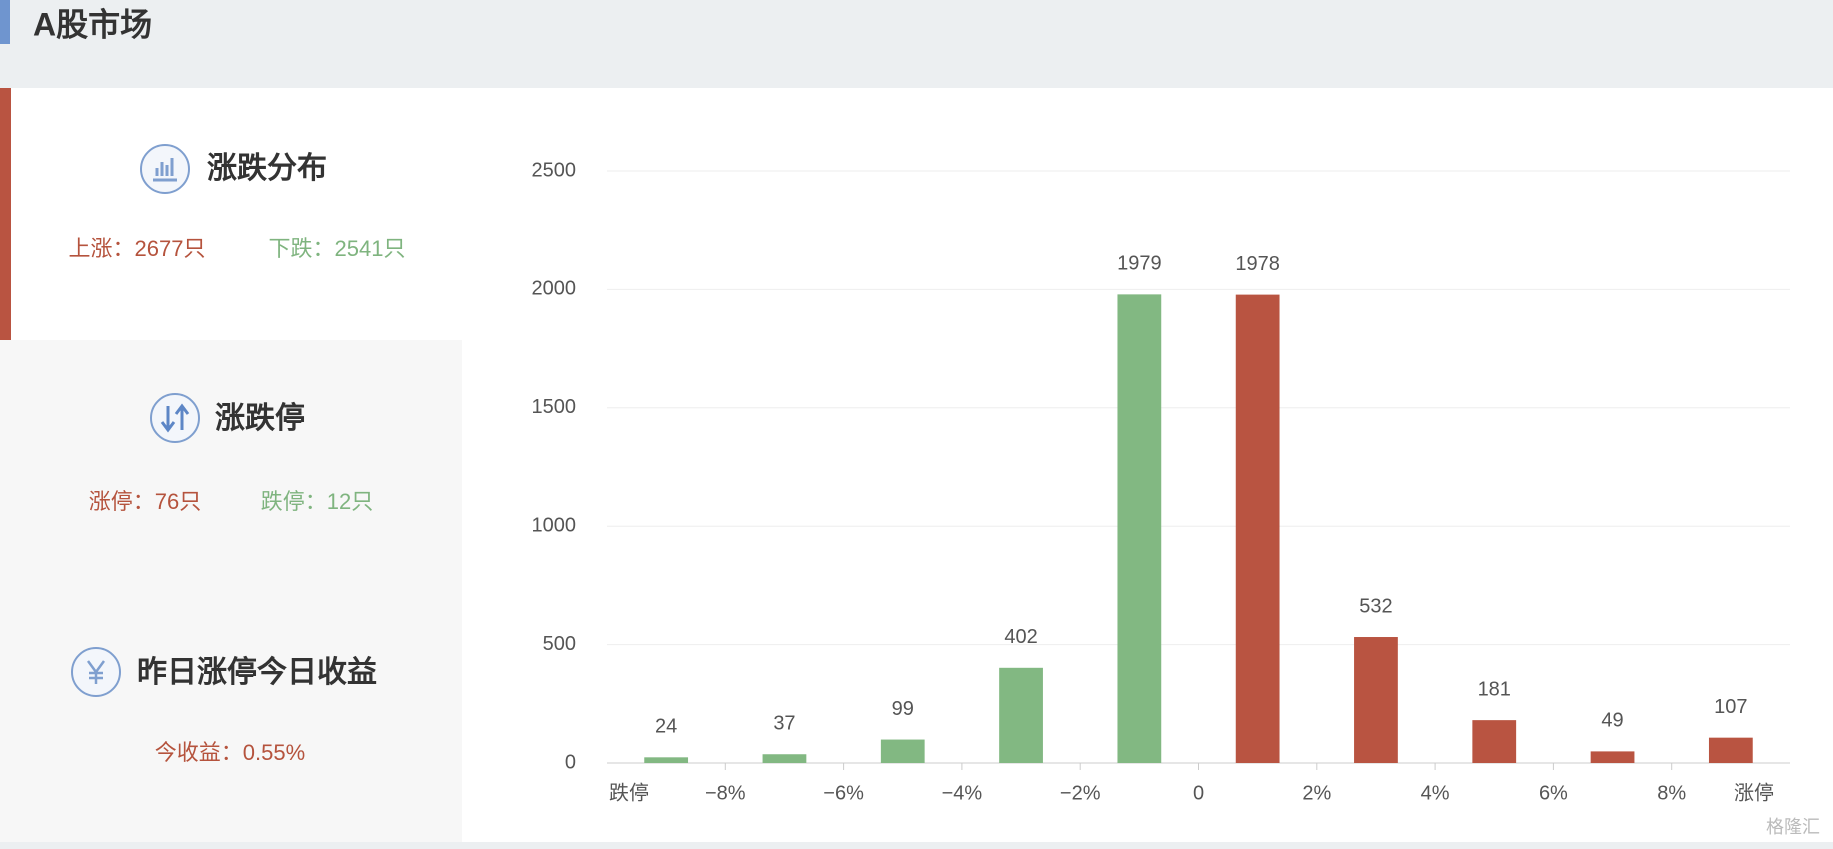 The image size is (1833, 849). What do you see at coordinates (145, 501) in the screenshot?
I see `stat: 涨停：76只` at bounding box center [145, 501].